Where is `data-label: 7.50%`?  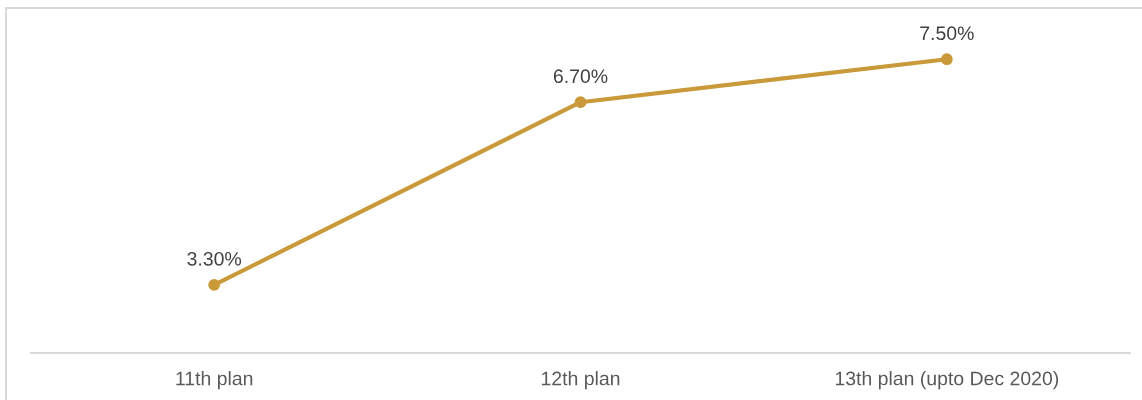 data-label: 7.50% is located at coordinates (947, 33).